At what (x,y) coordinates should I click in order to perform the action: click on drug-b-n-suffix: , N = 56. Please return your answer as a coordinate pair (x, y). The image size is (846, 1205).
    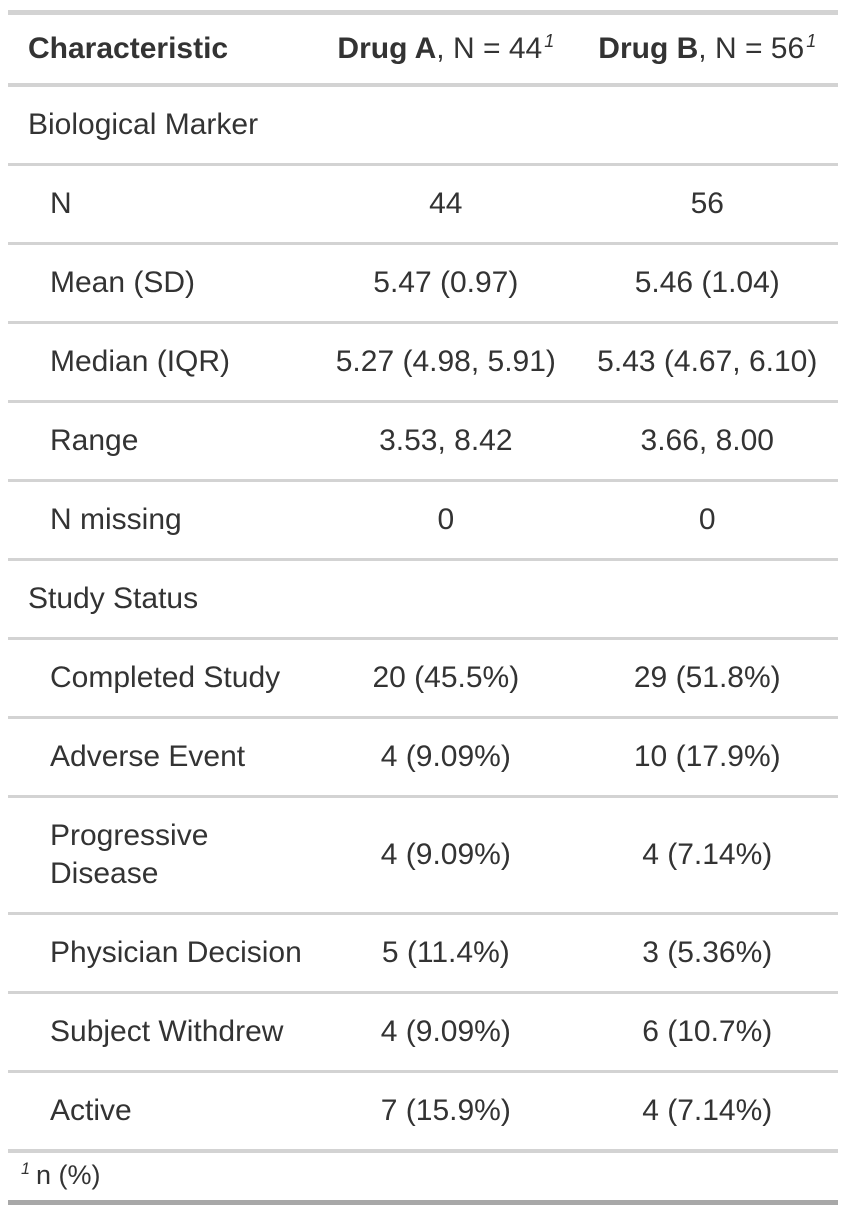
    Looking at the image, I should click on (751, 48).